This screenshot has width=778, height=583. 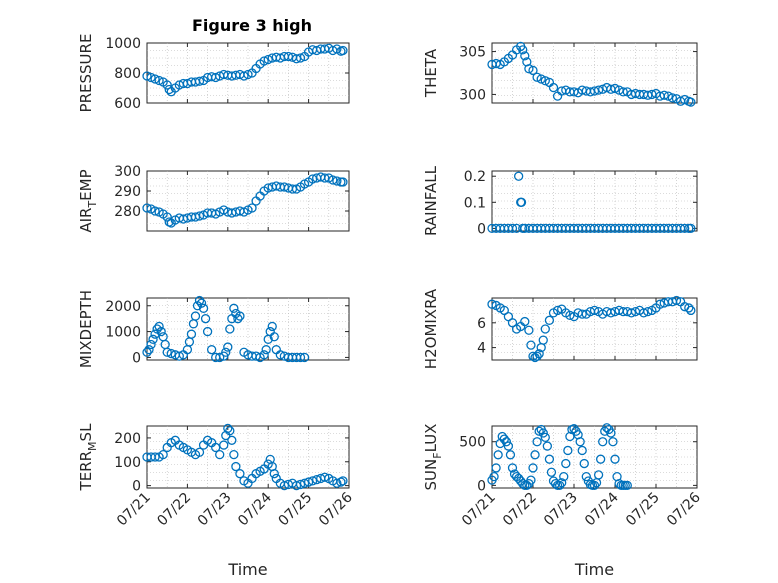 I want to click on y-tick-label: 305, so click(x=472, y=53).